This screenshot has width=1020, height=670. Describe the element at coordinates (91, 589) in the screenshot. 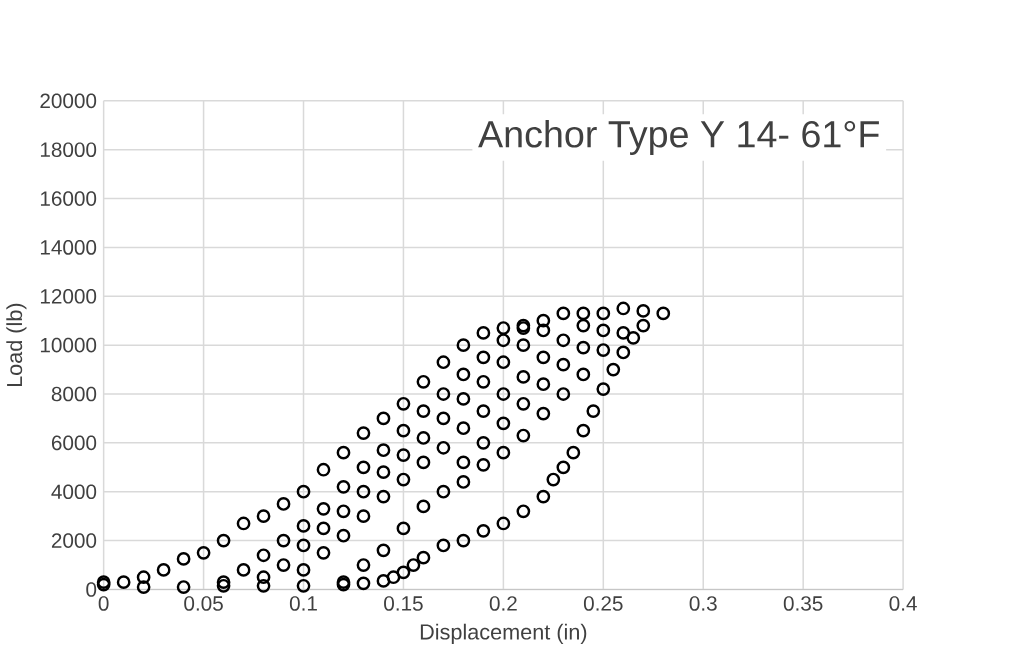

I see `y-tick-label: 0` at that location.